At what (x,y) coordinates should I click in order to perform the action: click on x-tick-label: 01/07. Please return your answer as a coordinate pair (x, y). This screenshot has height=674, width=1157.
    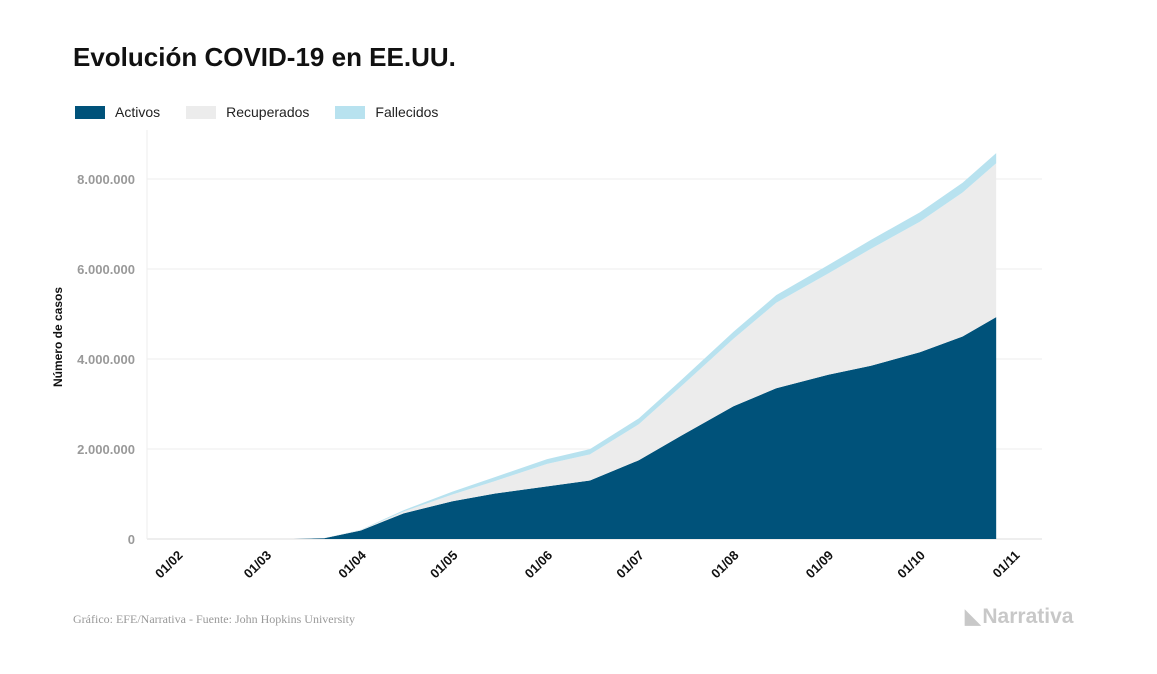
    Looking at the image, I should click on (630, 565).